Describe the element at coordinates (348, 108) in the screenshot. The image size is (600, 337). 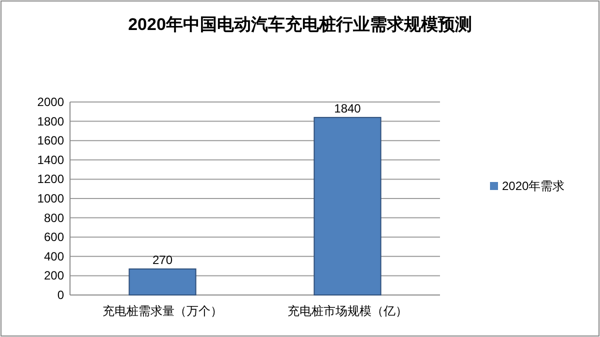
I see `data-label: 1840` at that location.